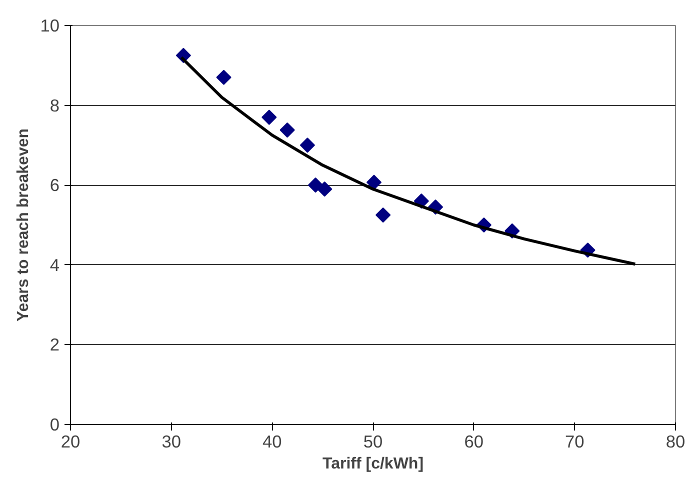  I want to click on x-tick-label: 30, so click(171, 442).